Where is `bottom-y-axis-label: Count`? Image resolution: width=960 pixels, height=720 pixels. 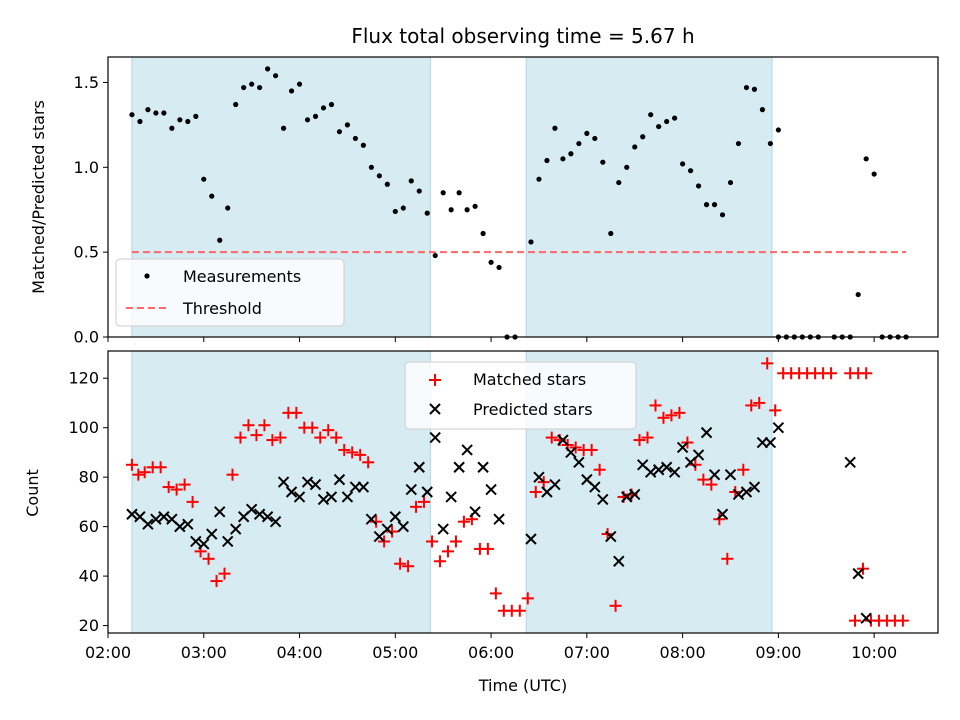 bottom-y-axis-label: Count is located at coordinates (32, 493).